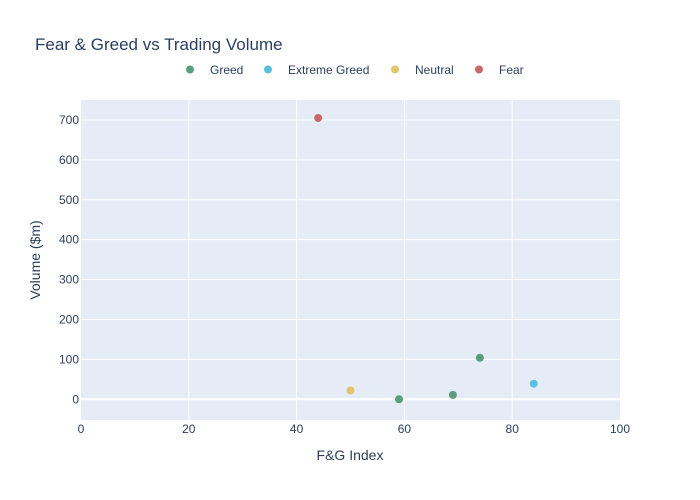 The width and height of the screenshot is (700, 500). What do you see at coordinates (405, 429) in the screenshot?
I see `x-tick-label: 60` at bounding box center [405, 429].